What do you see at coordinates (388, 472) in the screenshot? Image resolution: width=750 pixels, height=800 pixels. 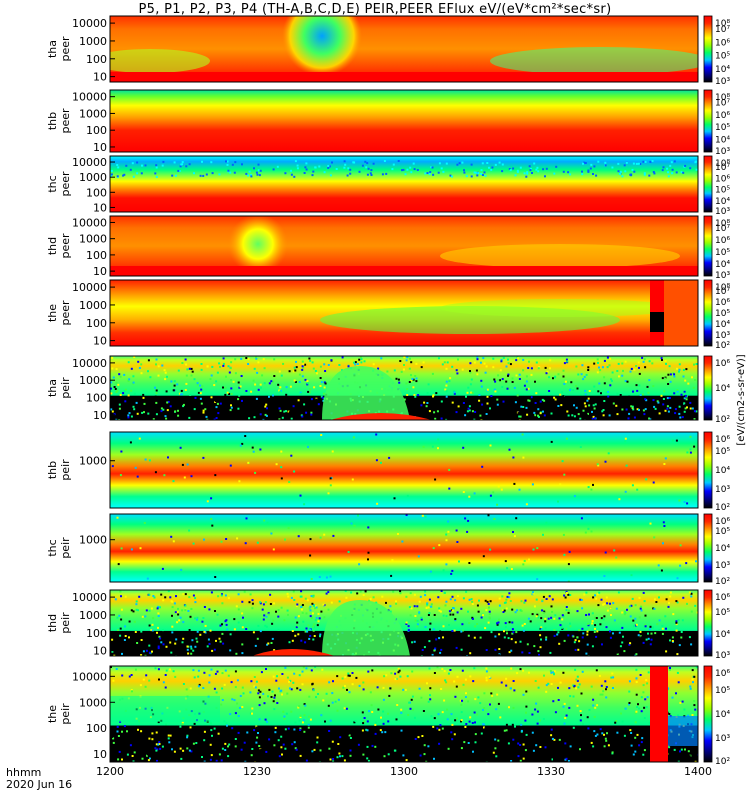 I see `panel-thb-peir: 1000 thb peir 10⁶ 10⁵ 10⁴ 10³ 10²` at bounding box center [388, 472].